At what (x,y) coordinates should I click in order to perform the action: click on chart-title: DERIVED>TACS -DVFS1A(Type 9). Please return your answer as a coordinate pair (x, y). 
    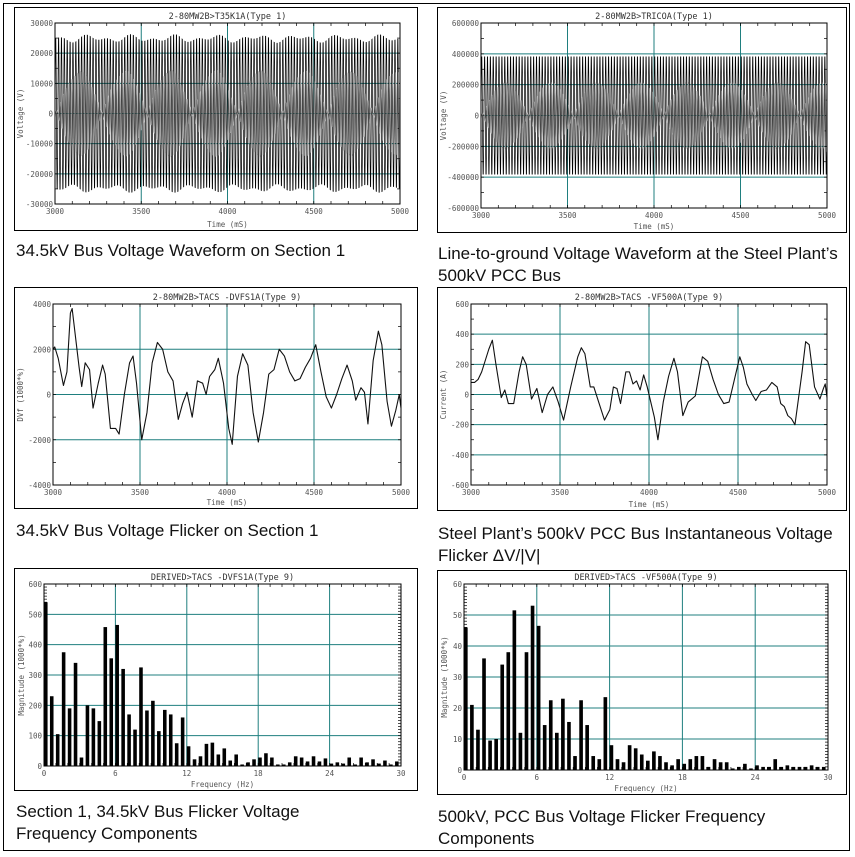
    Looking at the image, I should click on (222, 578).